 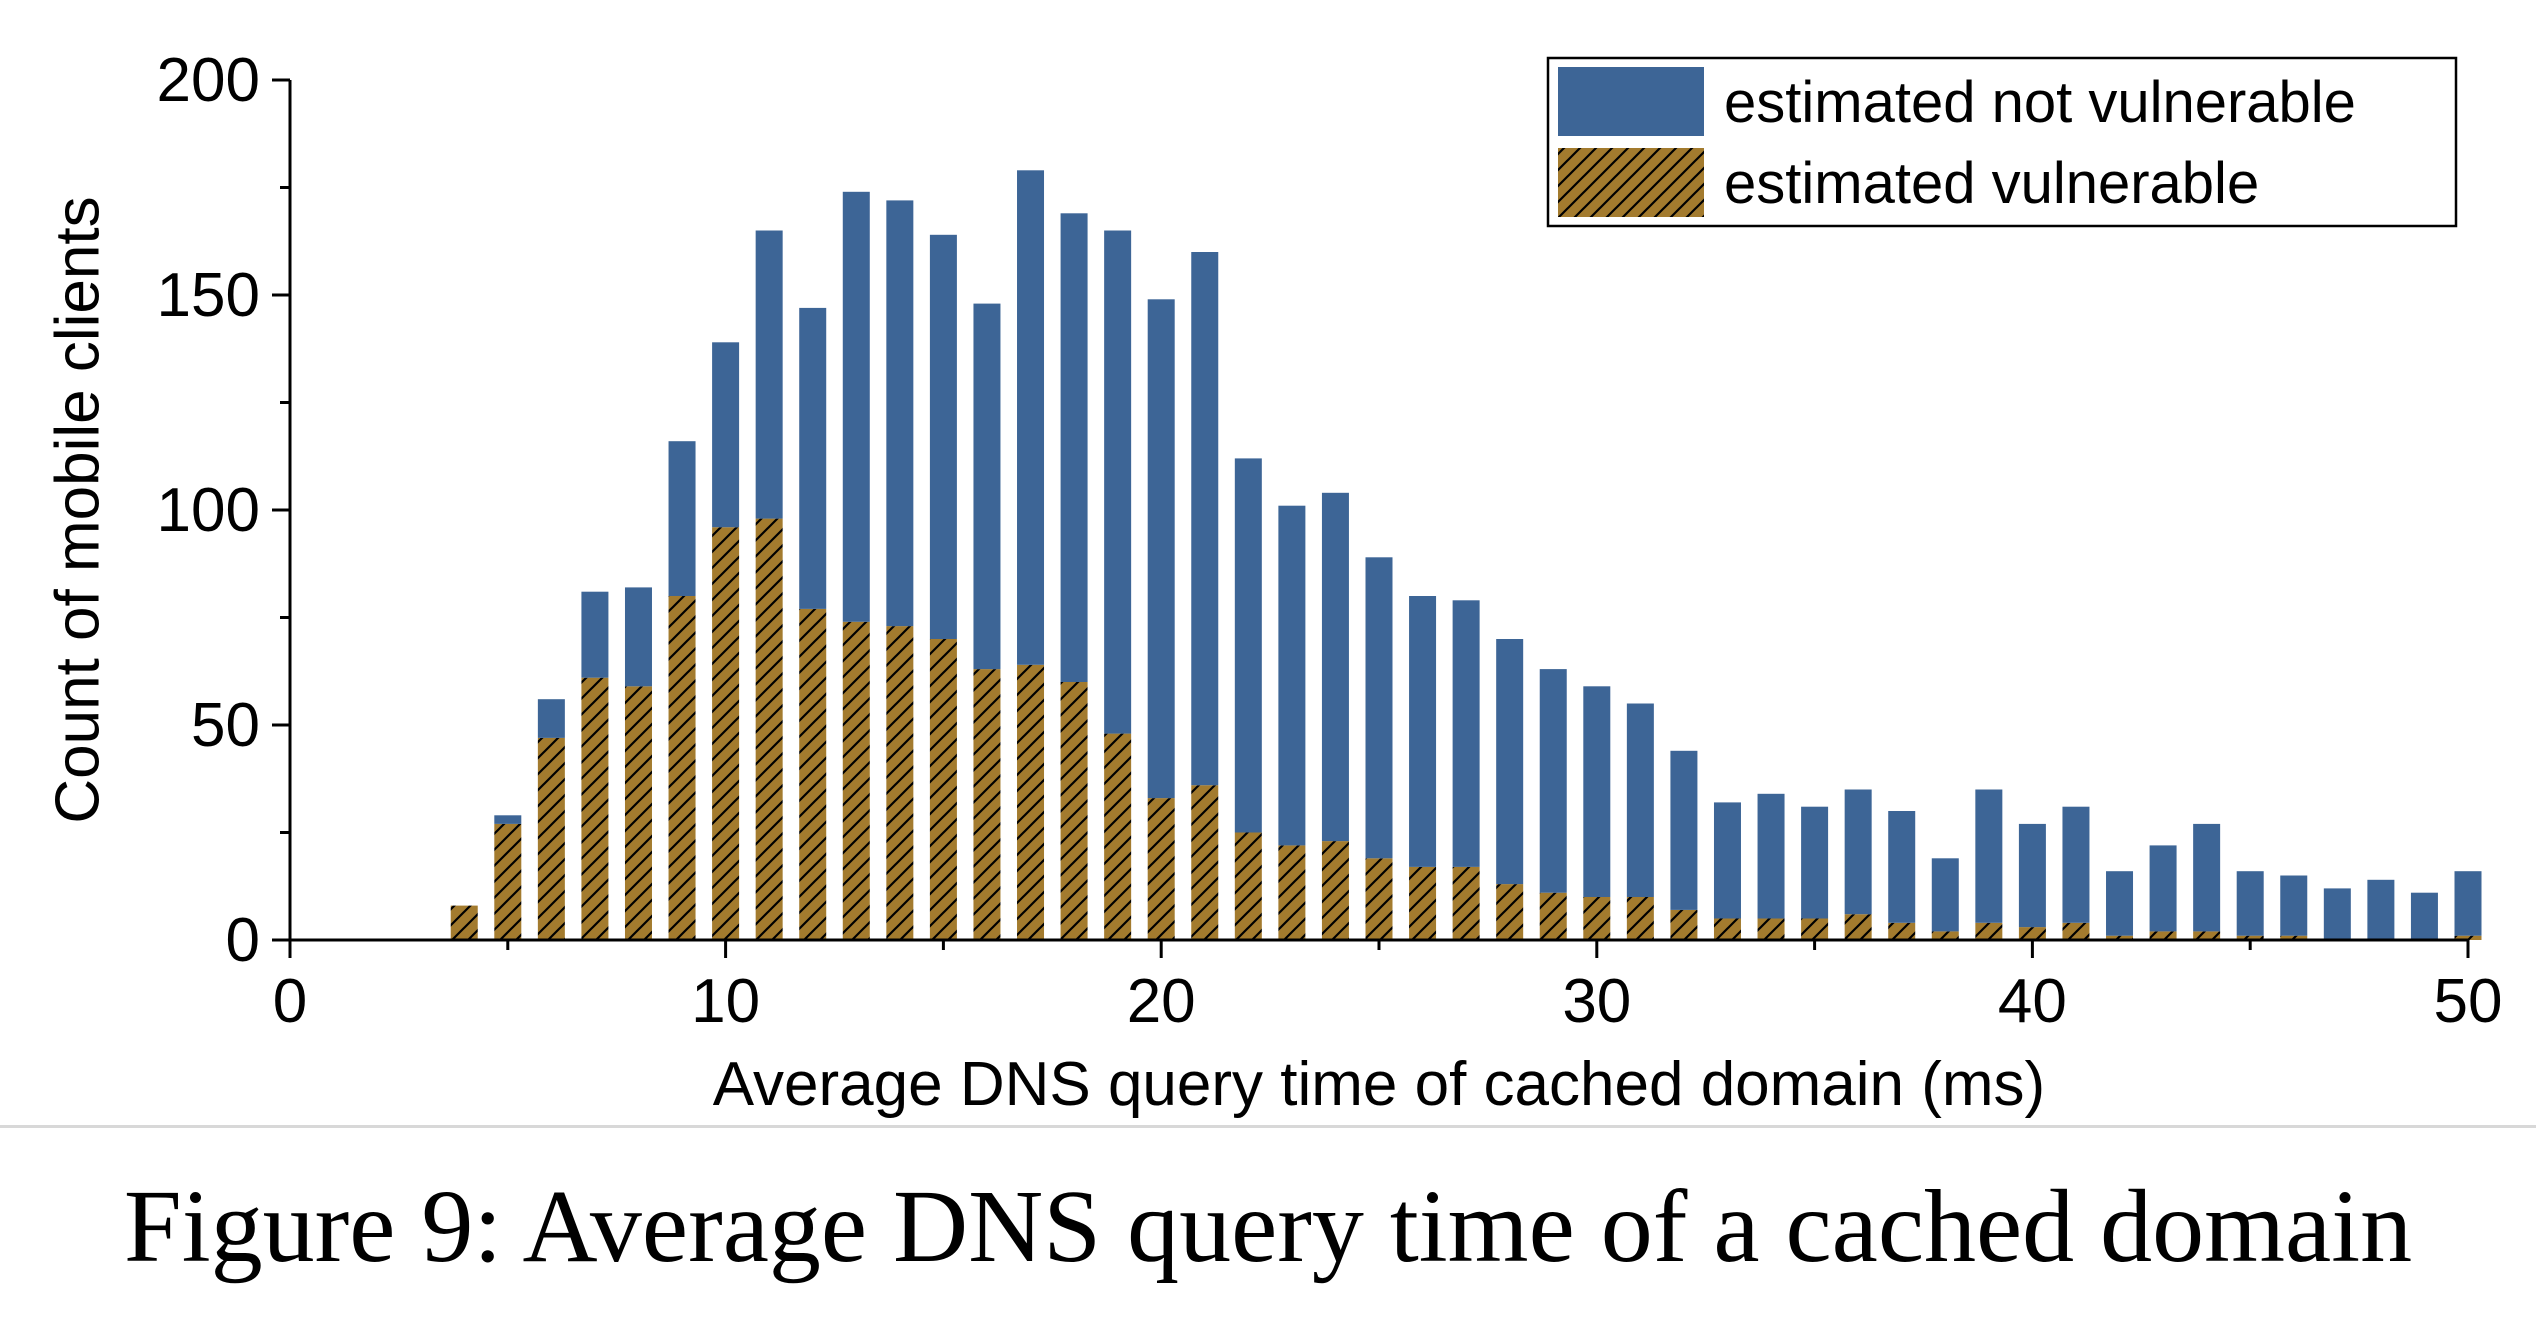 What do you see at coordinates (2032, 1001) in the screenshot?
I see `x-tick-label: 40` at bounding box center [2032, 1001].